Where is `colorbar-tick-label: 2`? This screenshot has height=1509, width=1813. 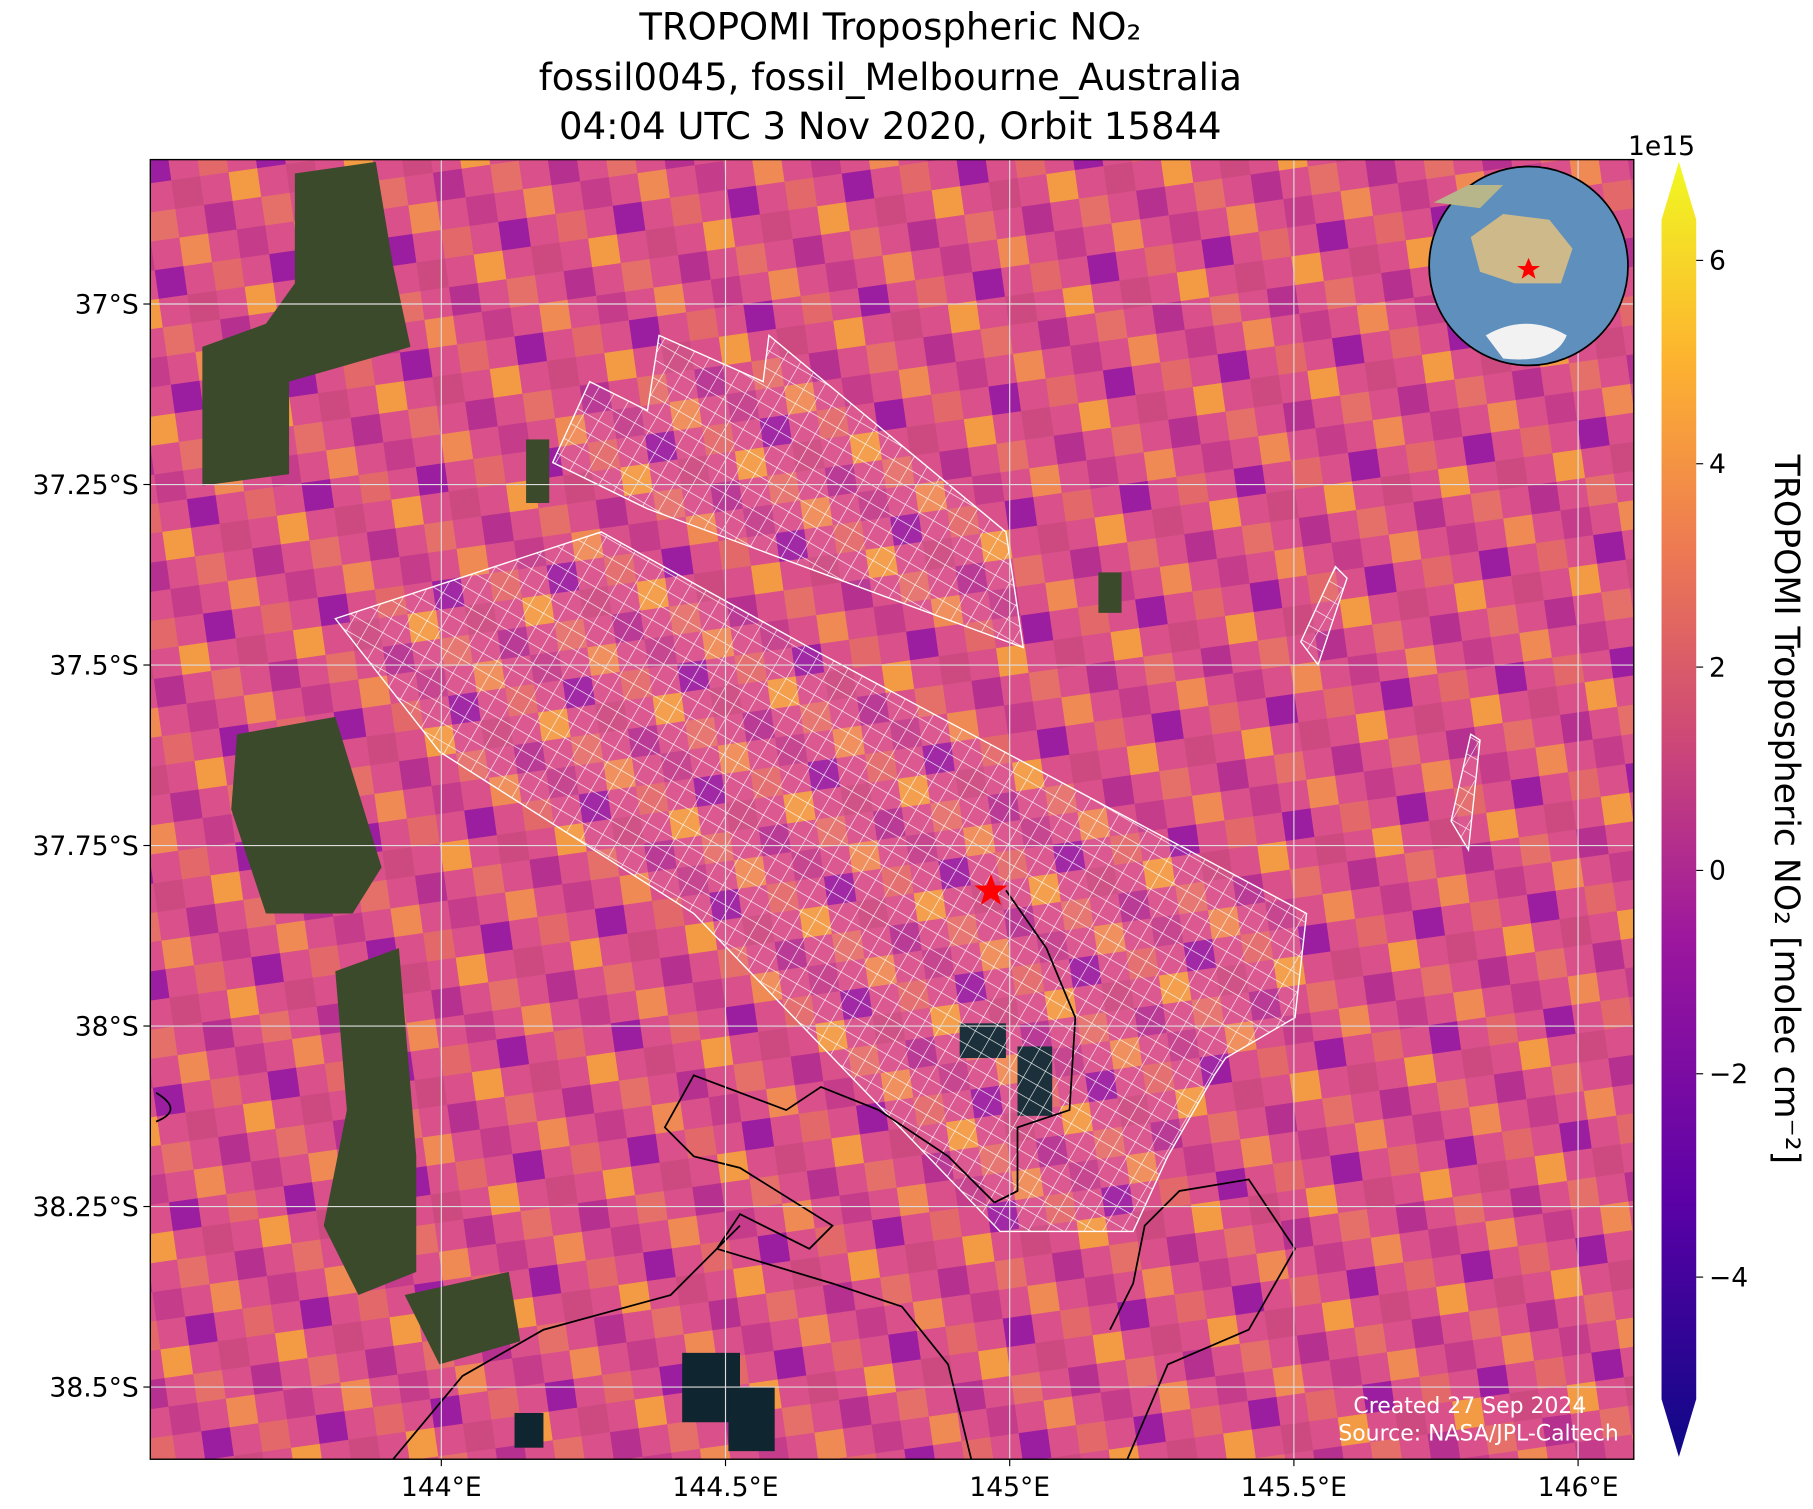
colorbar-tick-label: 2 is located at coordinates (1717, 667).